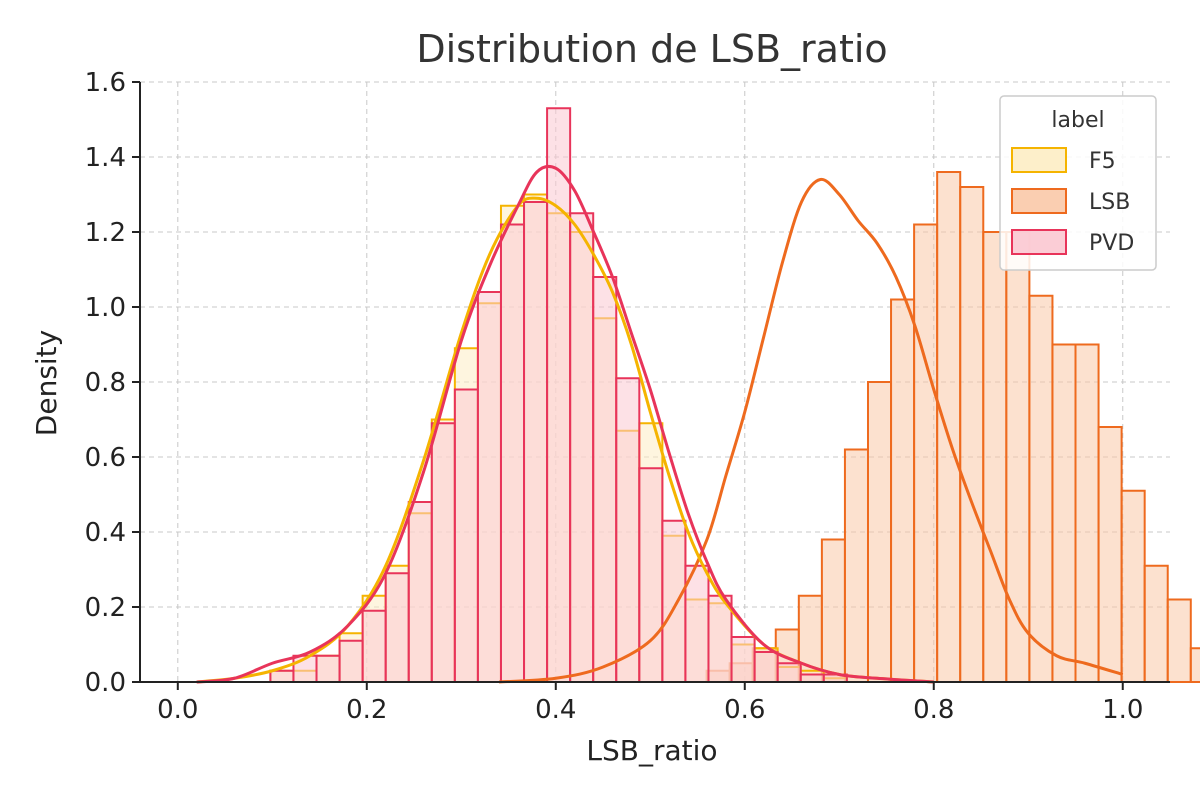 This screenshot has height=800, width=1200. What do you see at coordinates (1039, 160) in the screenshot?
I see `legend-swatch-f5` at bounding box center [1039, 160].